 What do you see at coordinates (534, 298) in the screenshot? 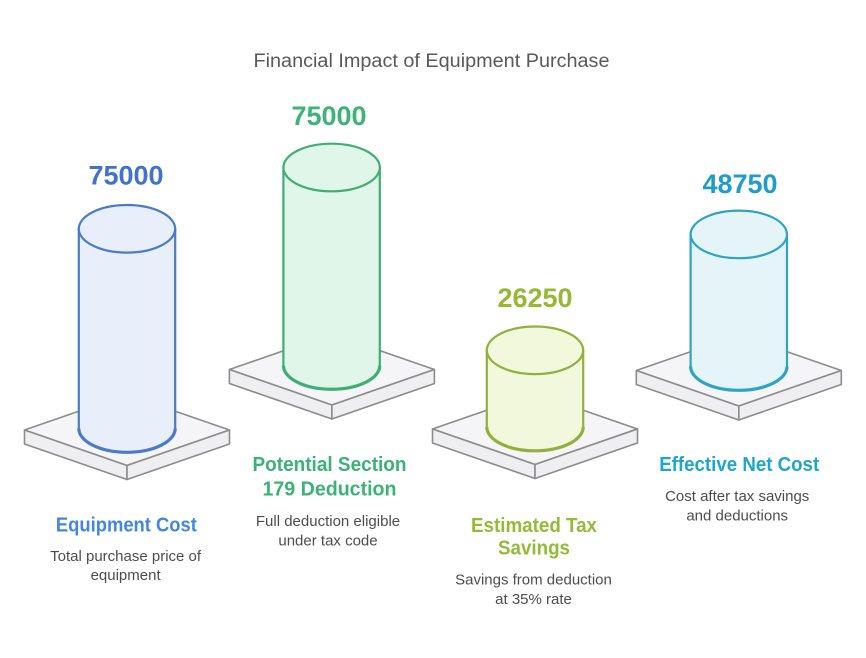
I see `svg-text: 26250` at bounding box center [534, 298].